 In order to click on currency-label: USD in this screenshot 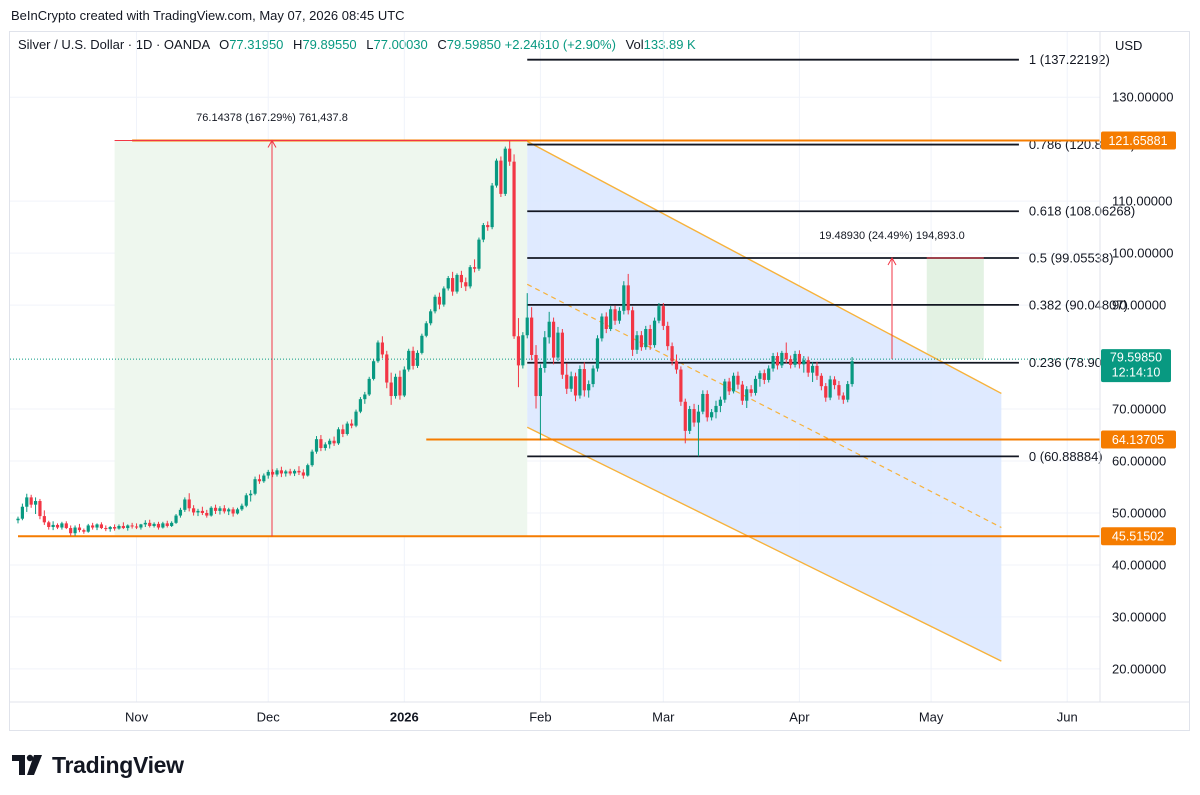, I will do `click(1129, 45)`.